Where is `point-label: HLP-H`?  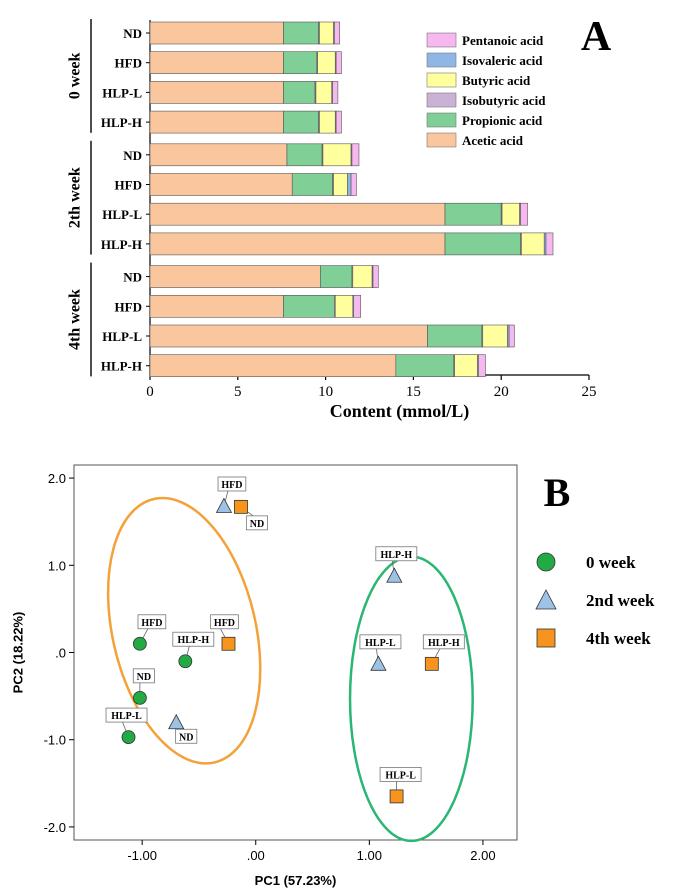
point-label: HLP-H is located at coordinates (396, 555).